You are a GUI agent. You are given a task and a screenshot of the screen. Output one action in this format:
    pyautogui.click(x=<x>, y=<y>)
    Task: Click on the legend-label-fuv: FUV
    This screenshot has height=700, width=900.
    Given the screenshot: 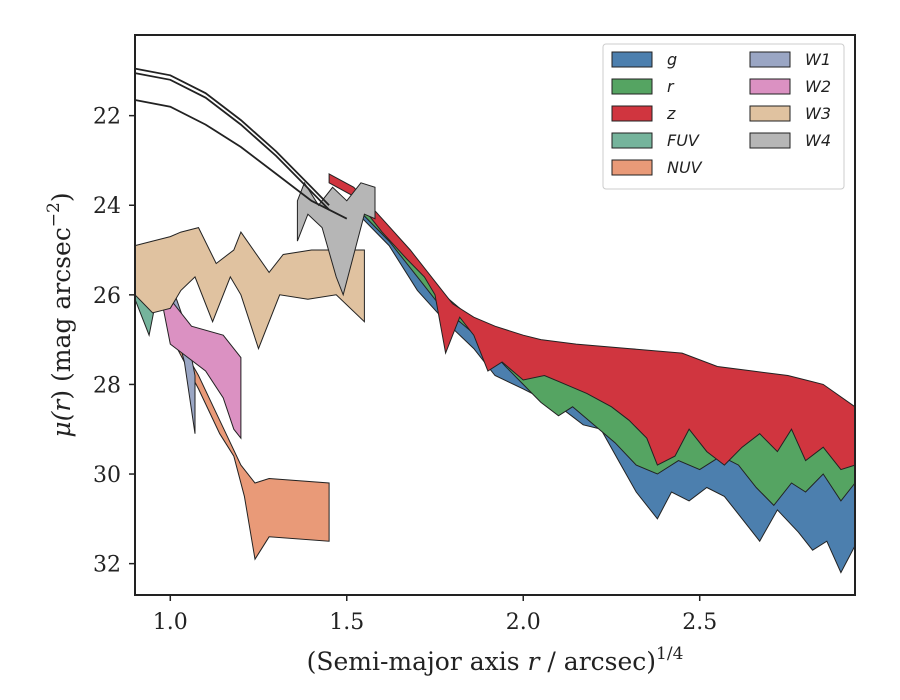 What is the action you would take?
    pyautogui.click(x=683, y=140)
    